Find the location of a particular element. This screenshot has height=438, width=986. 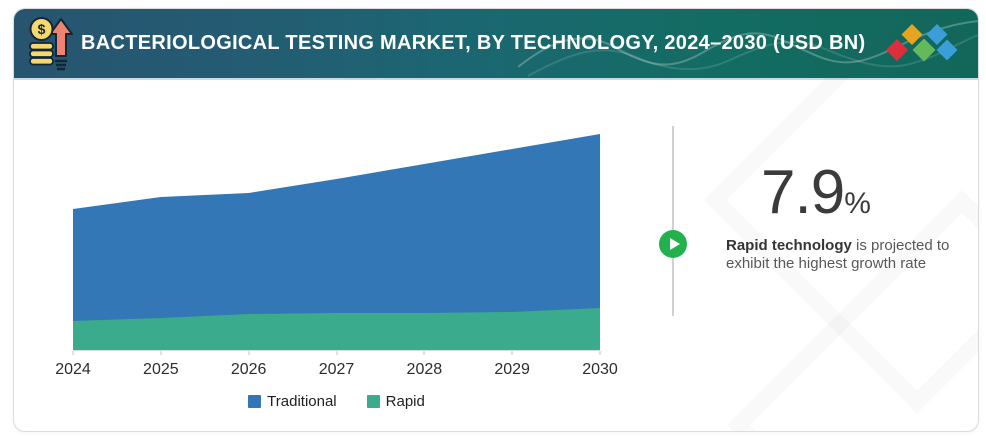

arrow-base-lines is located at coordinates (61, 64).